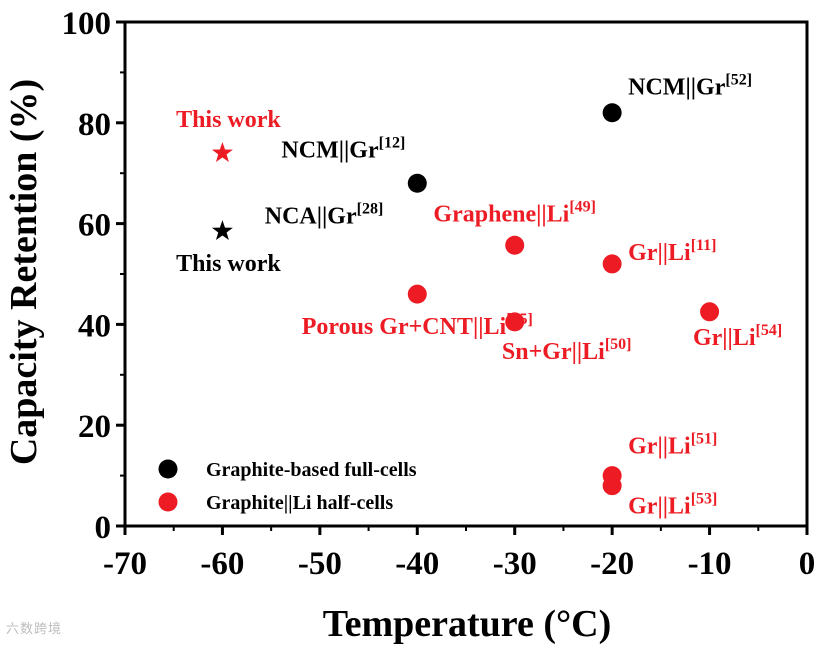 This screenshot has width=831, height=647. I want to click on point-label: Gr||Li[51], so click(672, 445).